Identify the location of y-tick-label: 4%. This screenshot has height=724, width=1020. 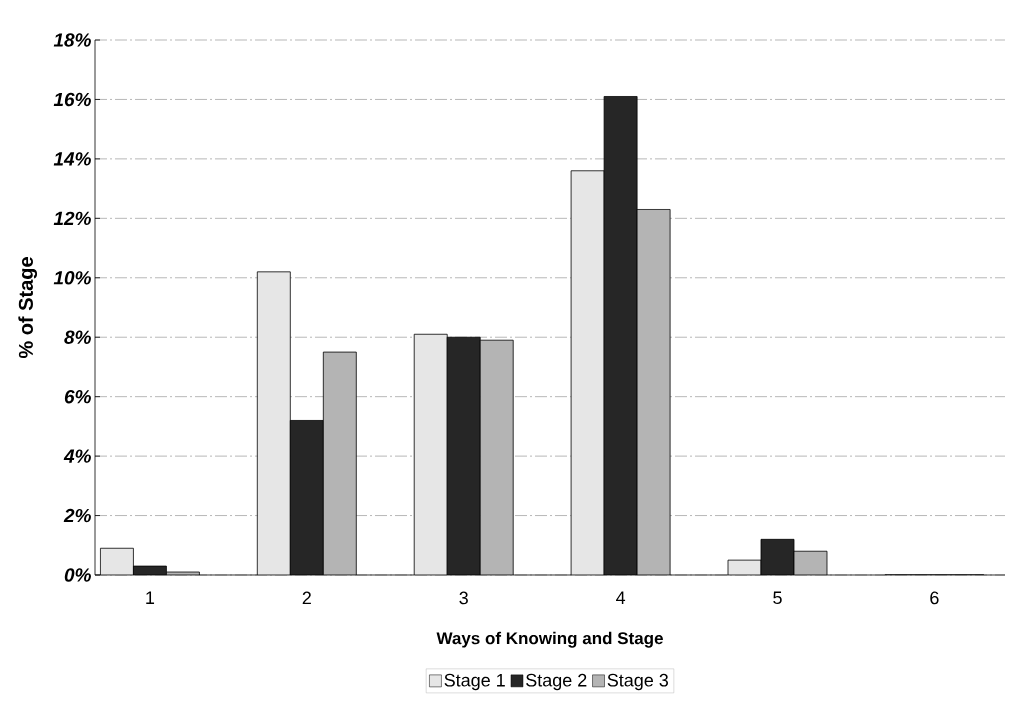
(77, 456).